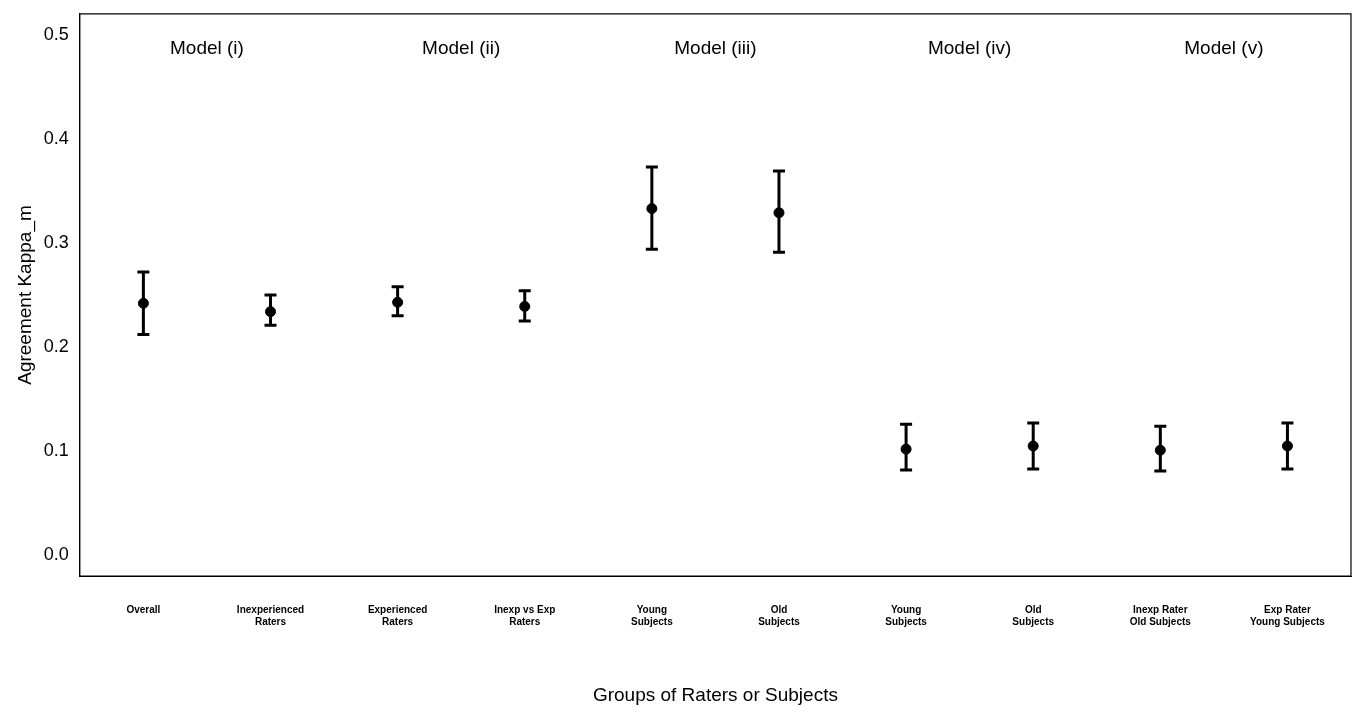 Image resolution: width=1365 pixels, height=717 pixels. Describe the element at coordinates (1224, 48) in the screenshot. I see `annotation: Model (v)` at that location.